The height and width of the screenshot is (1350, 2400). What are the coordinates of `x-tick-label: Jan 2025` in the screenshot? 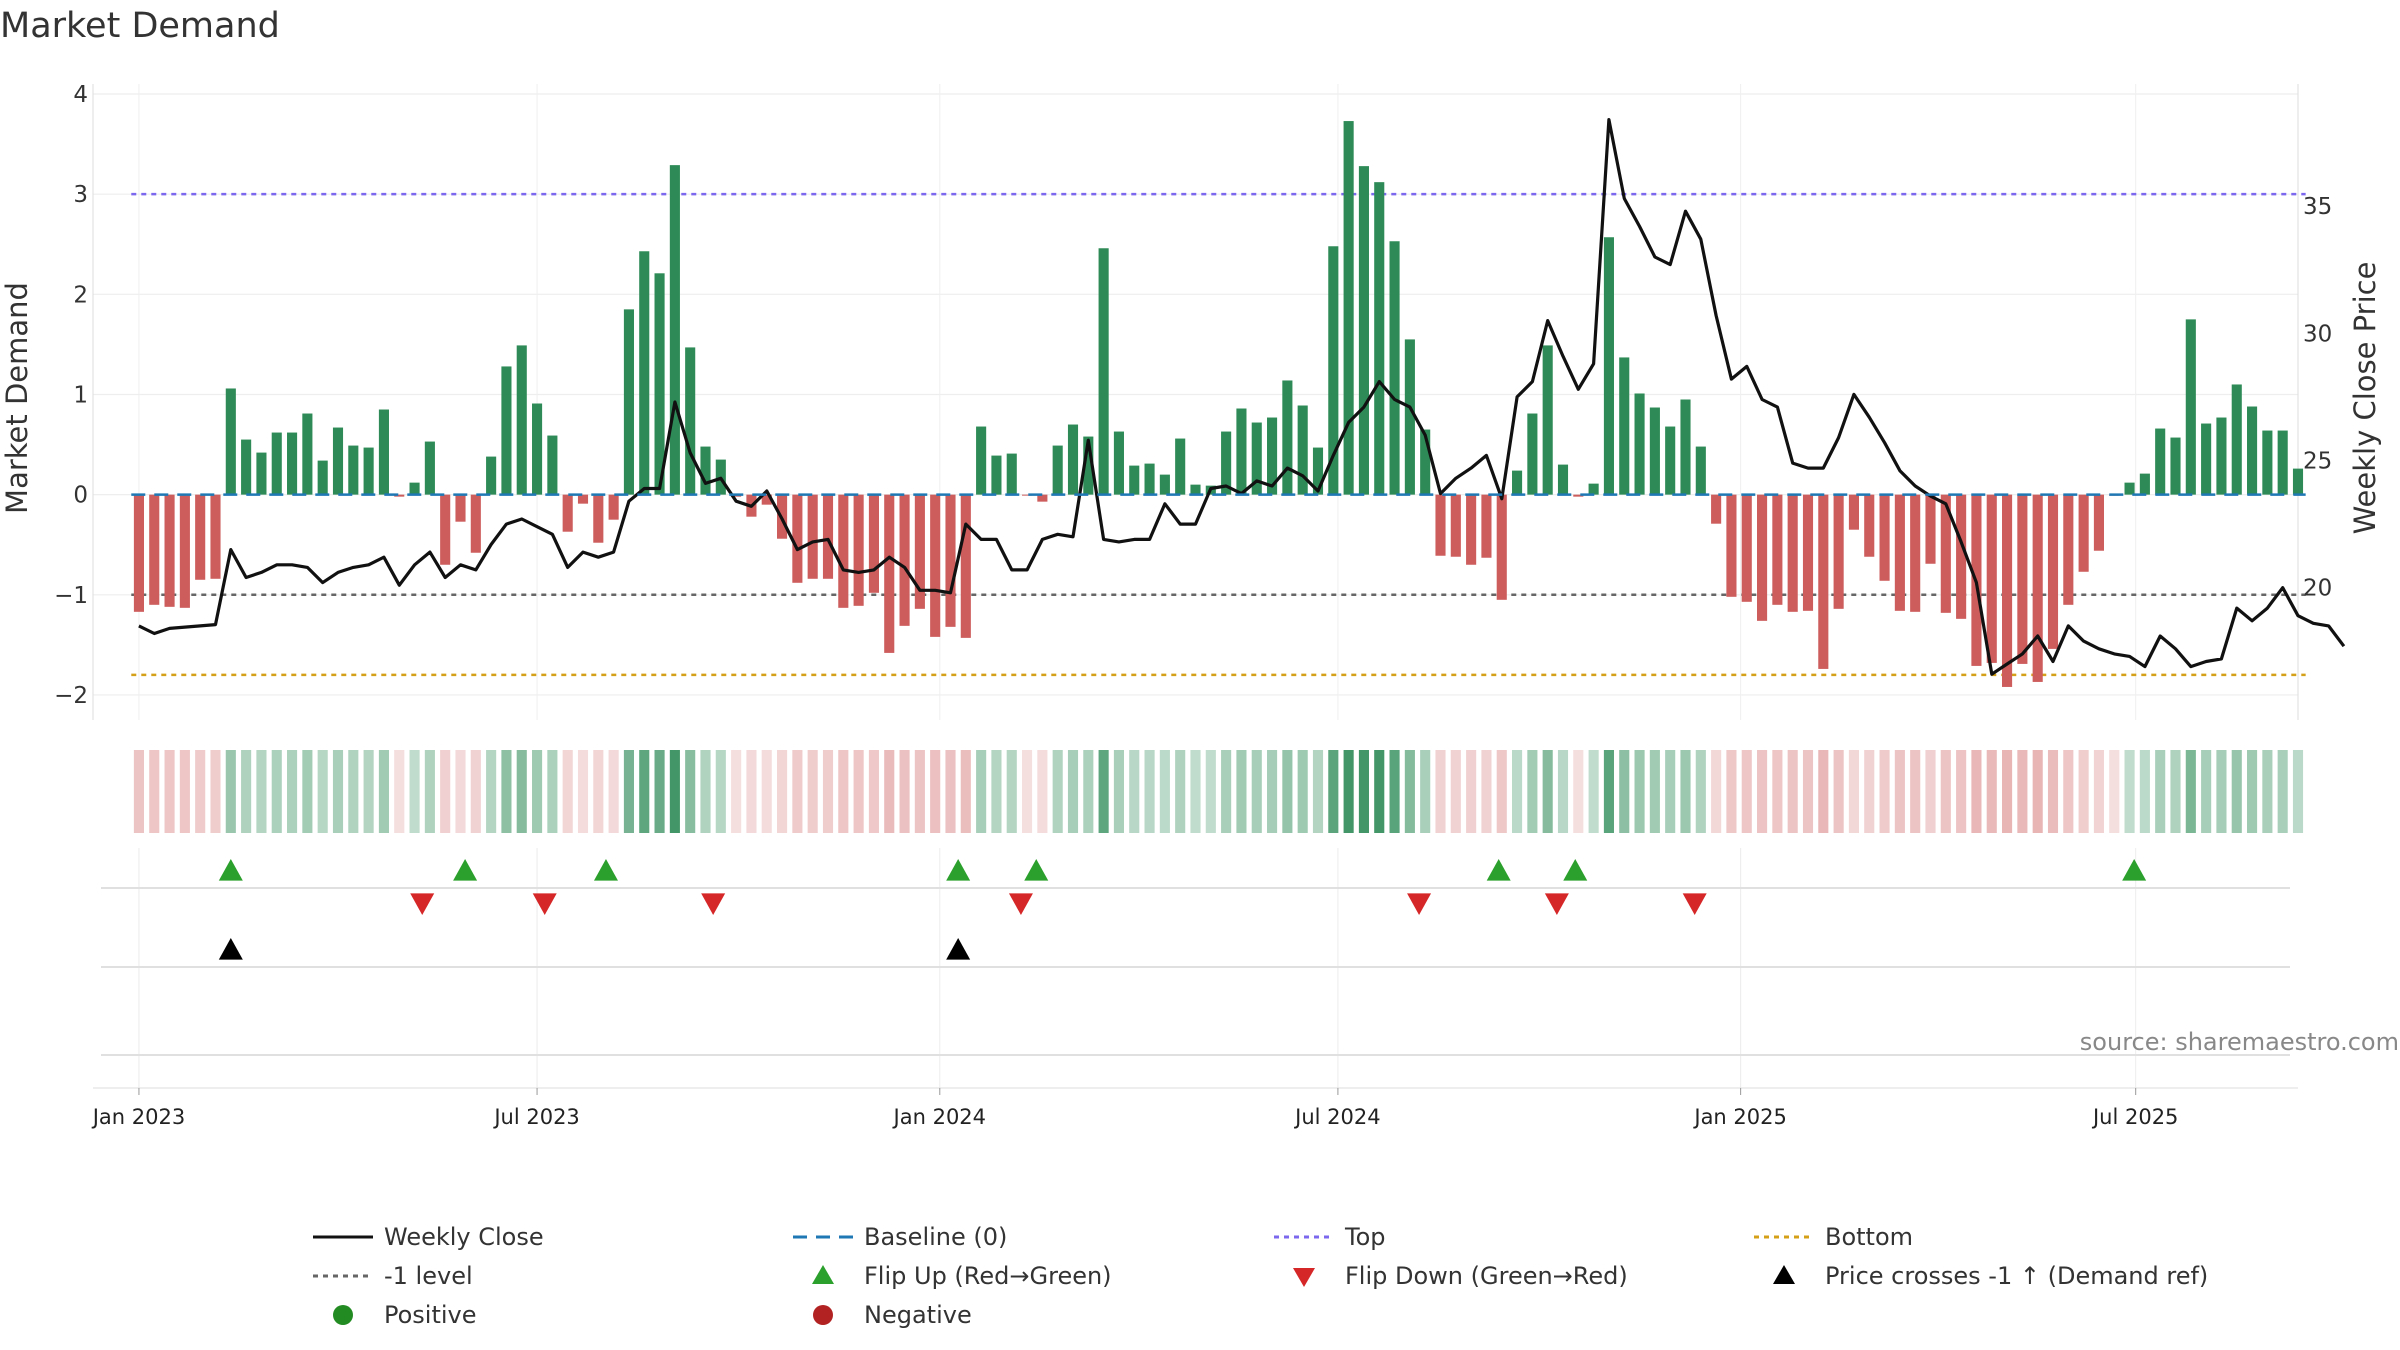 It's located at (1739, 1117).